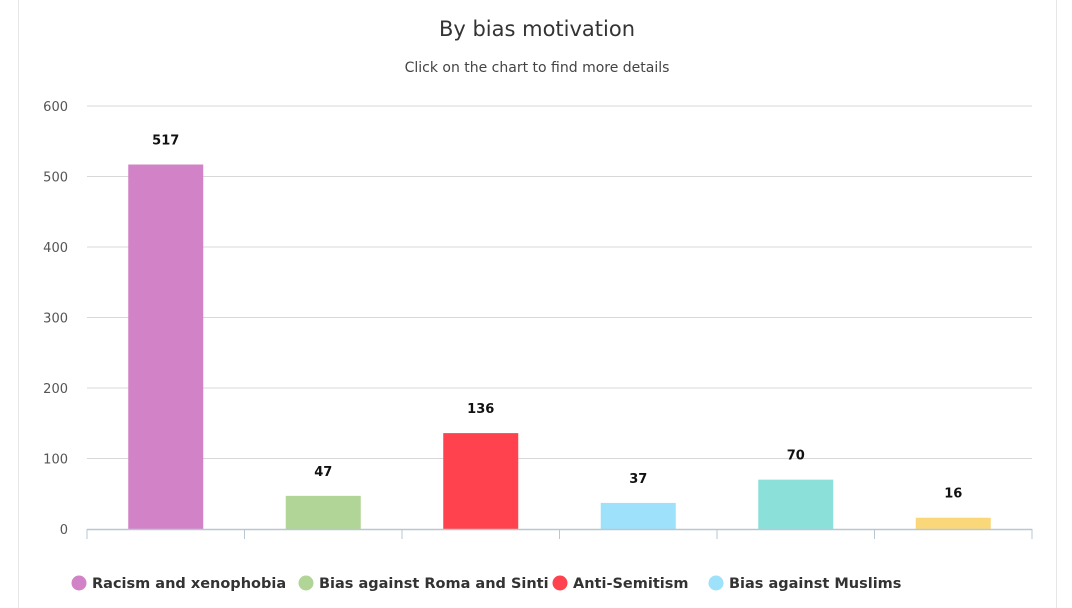 This screenshot has width=1072, height=608. I want to click on legend-item: Bias against Roma and Sinti, so click(423, 584).